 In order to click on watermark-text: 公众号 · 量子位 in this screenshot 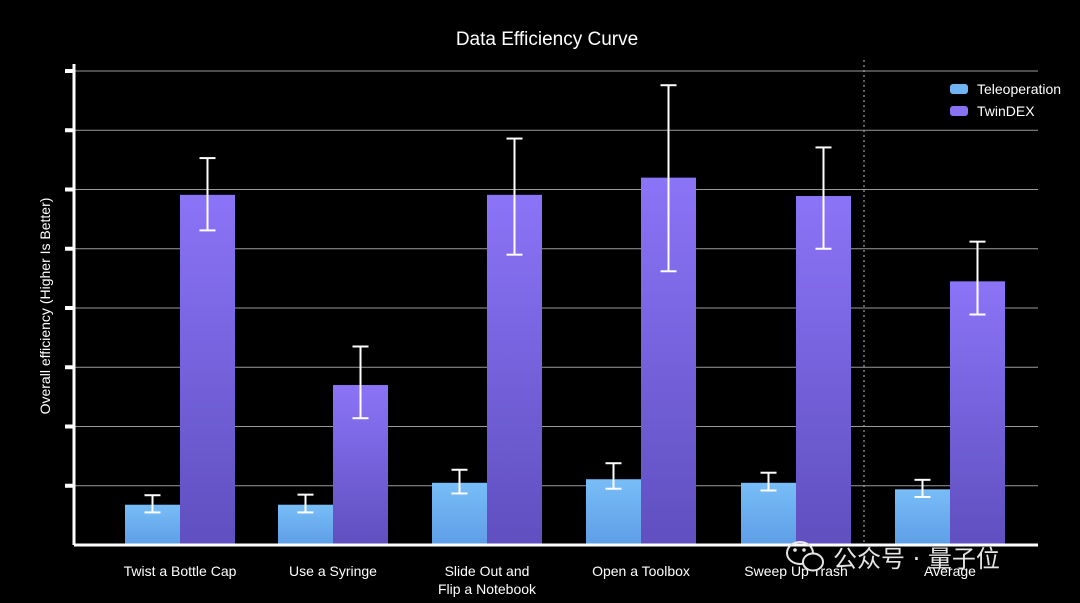, I will do `click(916, 559)`.